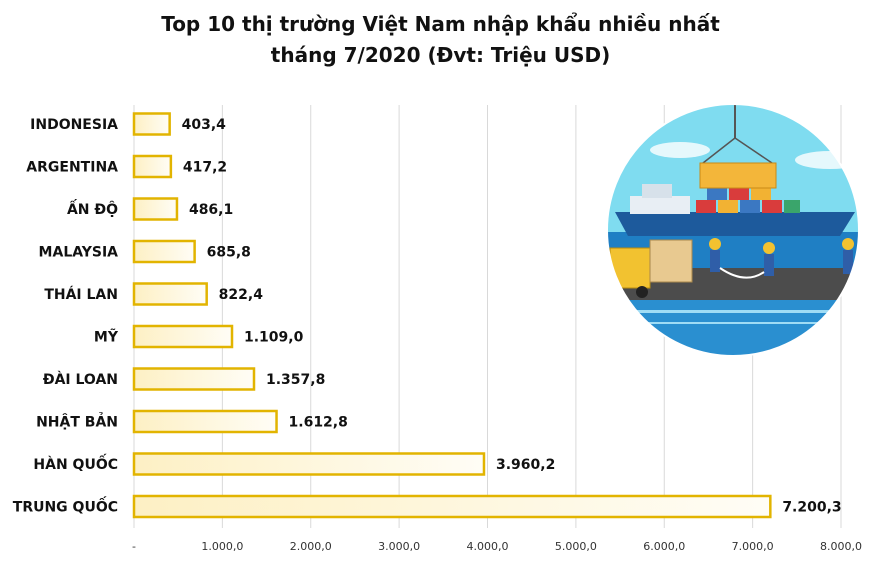 This screenshot has width=881, height=563. I want to click on value-label: 1.612,8, so click(318, 423).